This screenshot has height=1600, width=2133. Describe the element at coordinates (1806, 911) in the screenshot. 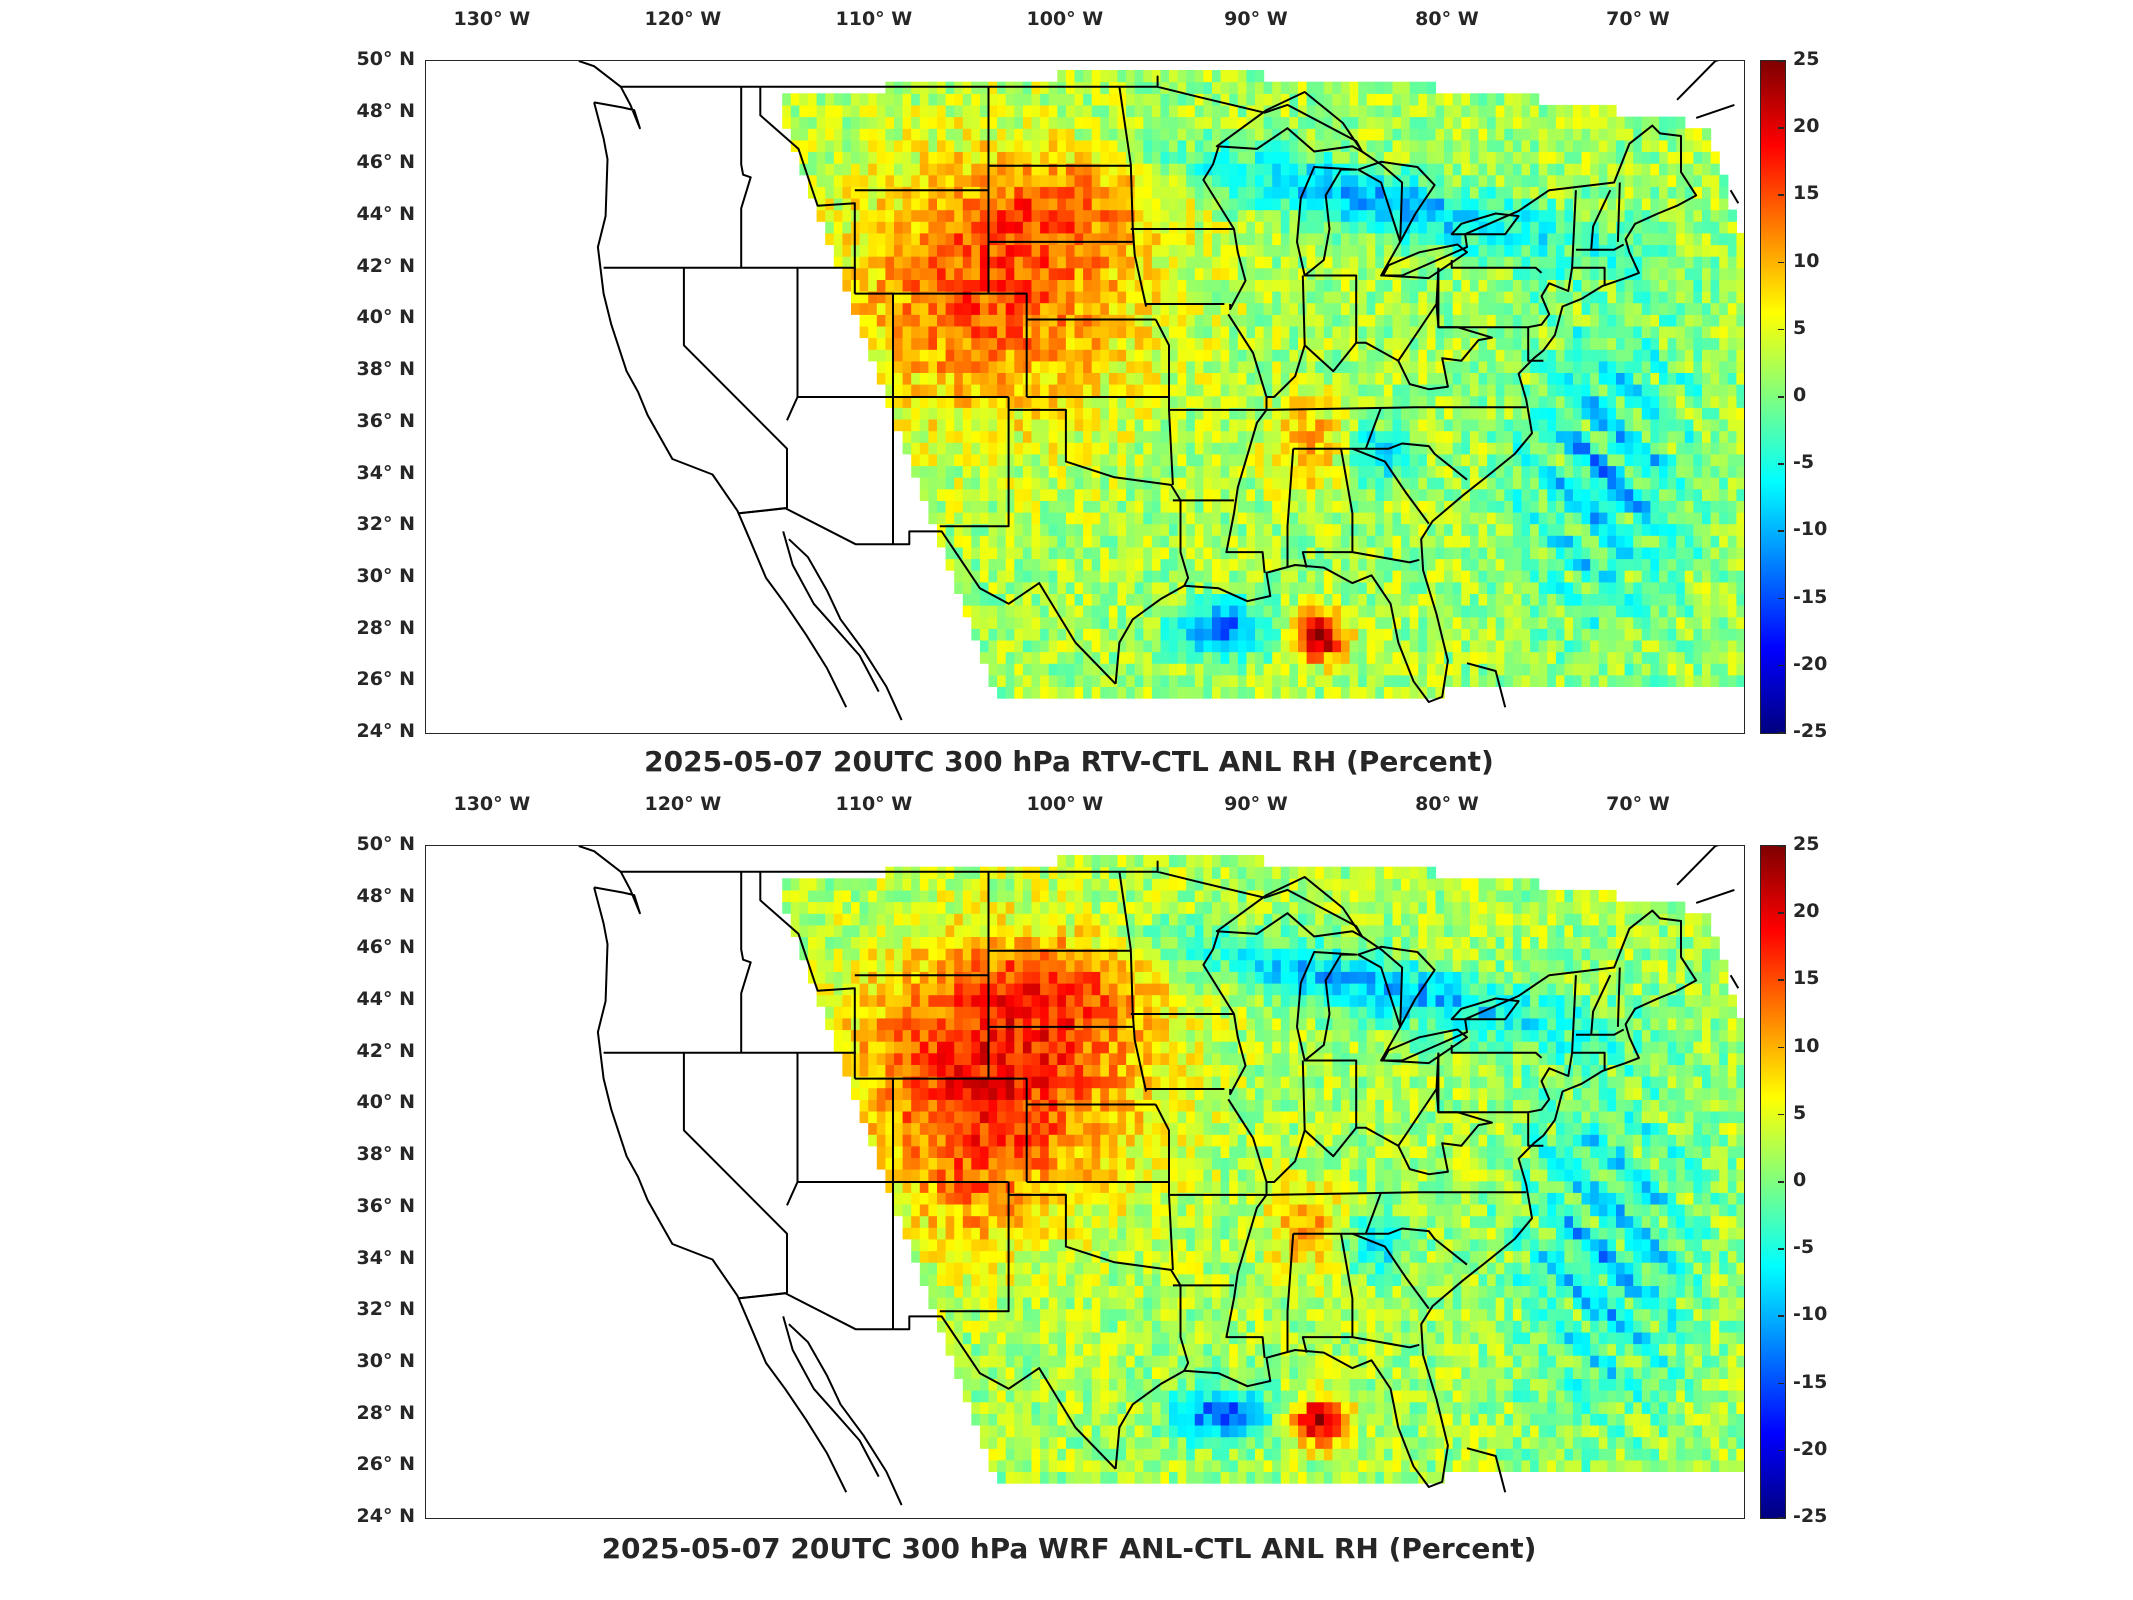

I see `colorbar-tick-label: 20` at that location.